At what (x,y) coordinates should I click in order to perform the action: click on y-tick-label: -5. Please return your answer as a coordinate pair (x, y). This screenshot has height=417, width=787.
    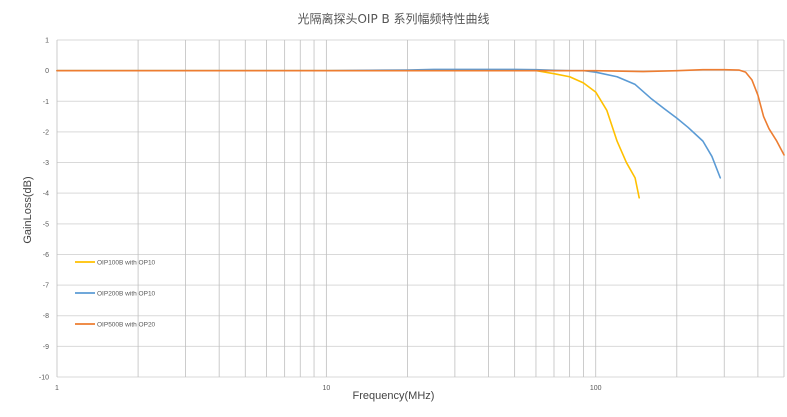
    Looking at the image, I should click on (46, 224).